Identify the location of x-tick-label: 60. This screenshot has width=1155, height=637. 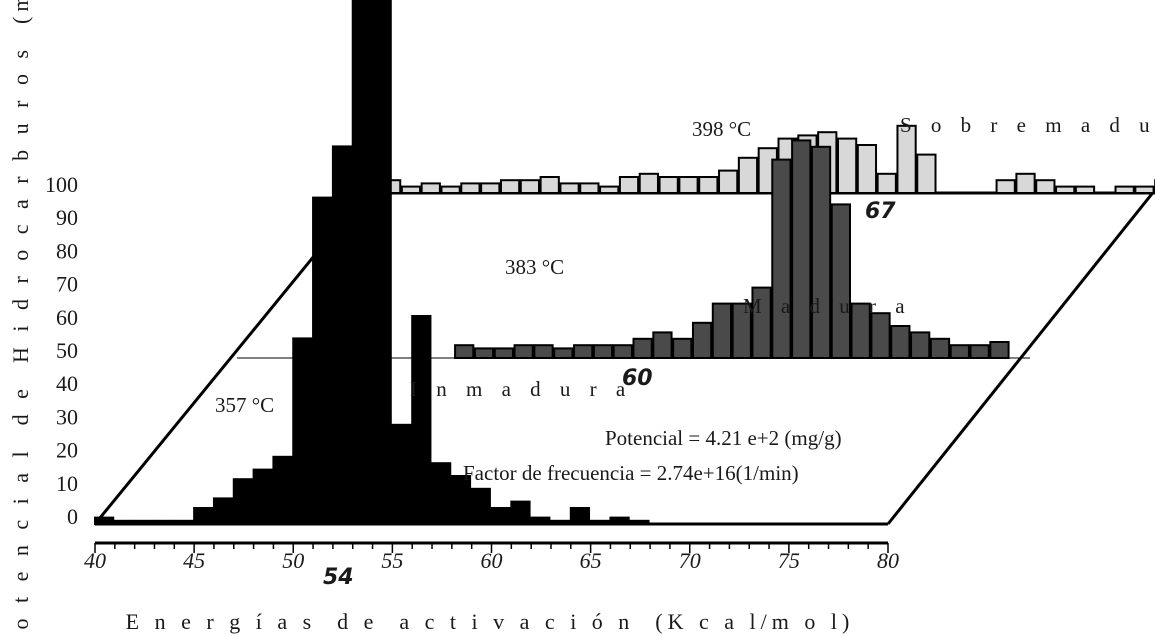
(492, 560).